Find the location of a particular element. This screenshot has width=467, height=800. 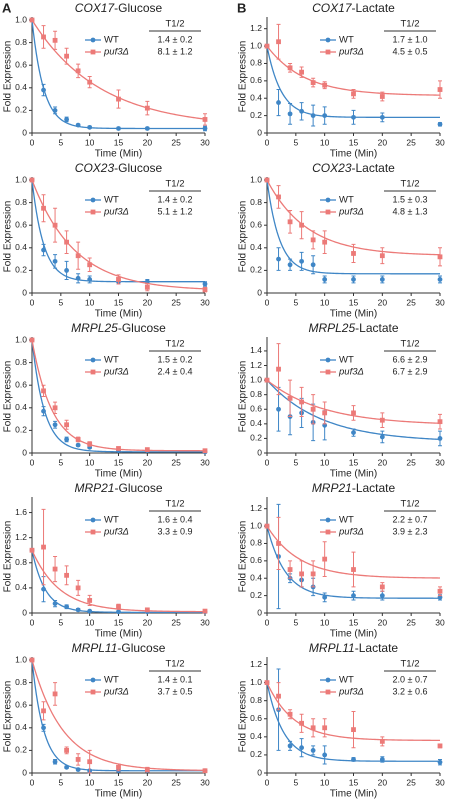

legend-half-life: 6.7 ± 2.9 is located at coordinates (410, 371).